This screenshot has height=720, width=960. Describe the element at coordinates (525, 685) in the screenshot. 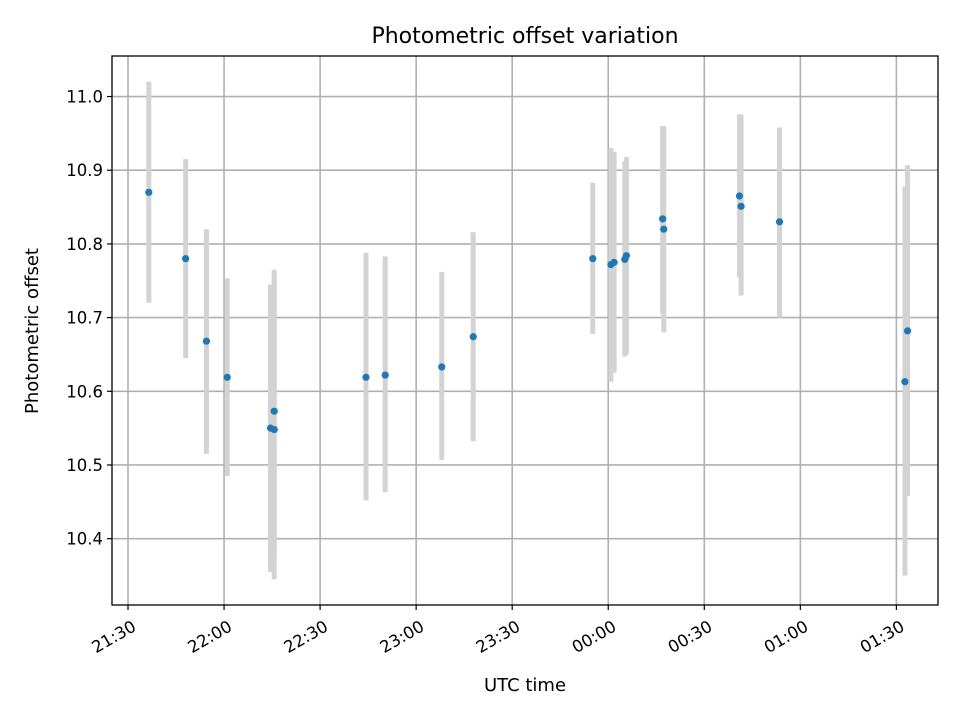

I see `x-axis-label: UTC time` at that location.